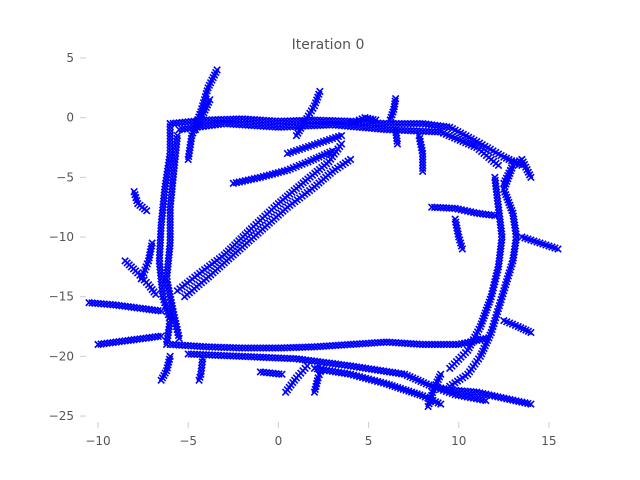  What do you see at coordinates (188, 441) in the screenshot?
I see `x-tick-label: −5` at bounding box center [188, 441].